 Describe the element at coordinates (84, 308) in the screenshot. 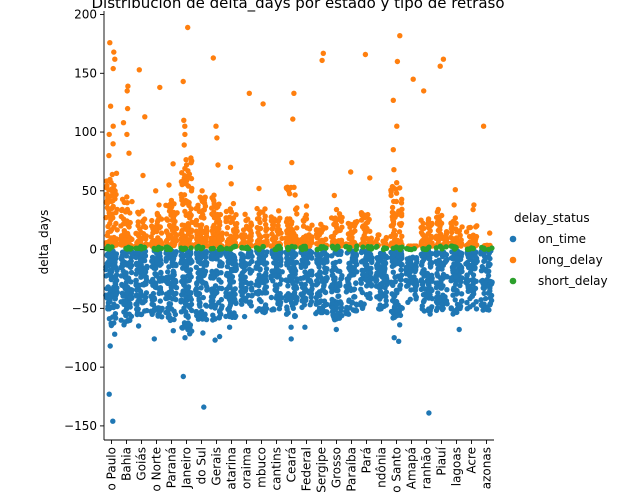

I see `y-tick-label: −50` at that location.